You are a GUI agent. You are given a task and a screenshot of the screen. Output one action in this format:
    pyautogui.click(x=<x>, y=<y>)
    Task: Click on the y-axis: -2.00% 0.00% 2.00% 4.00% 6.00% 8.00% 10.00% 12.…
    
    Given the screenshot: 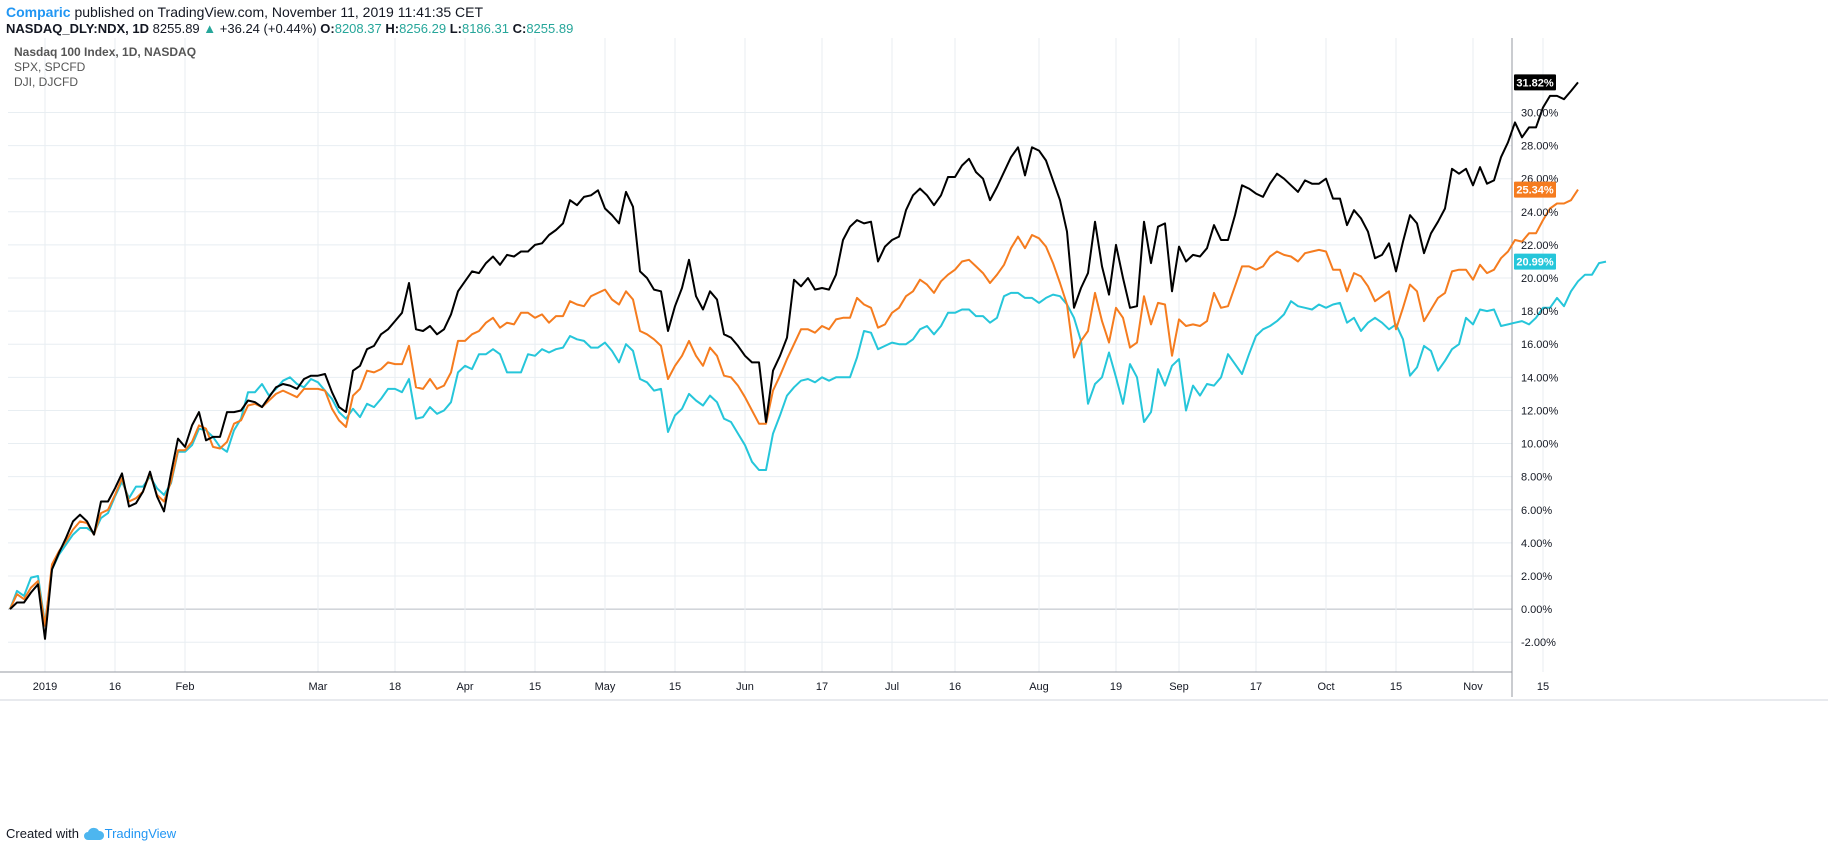 What is the action you would take?
    pyautogui.click(x=1540, y=378)
    